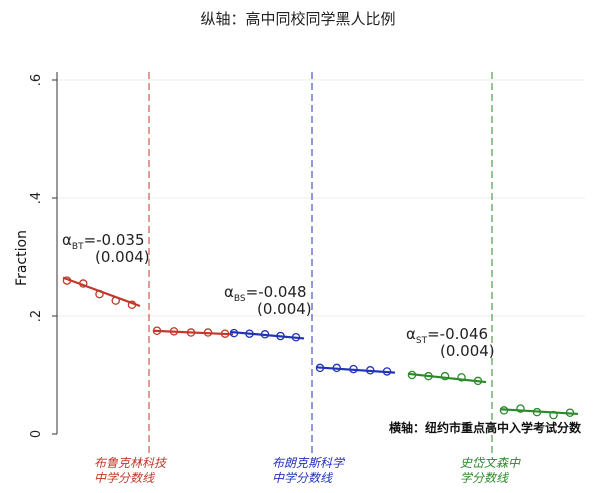  Describe the element at coordinates (309, 463) in the screenshot. I see `svg-text: 布朗克斯科学` at that location.